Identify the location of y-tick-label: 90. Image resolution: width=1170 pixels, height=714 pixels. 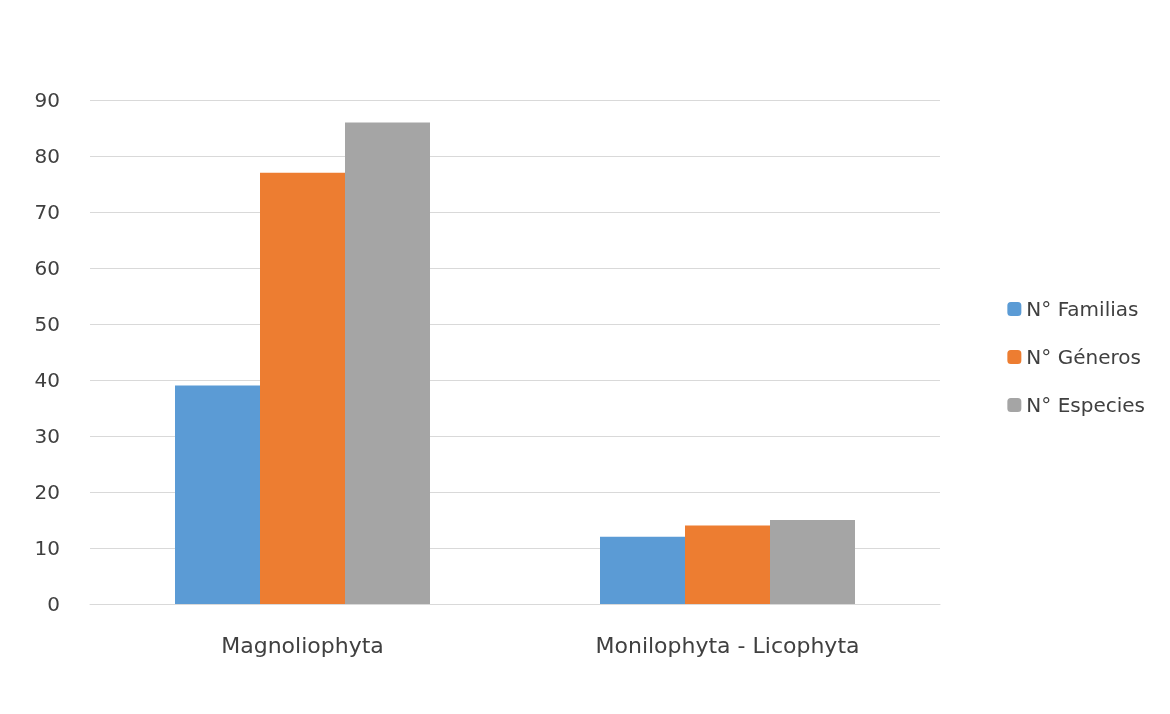
(47, 100).